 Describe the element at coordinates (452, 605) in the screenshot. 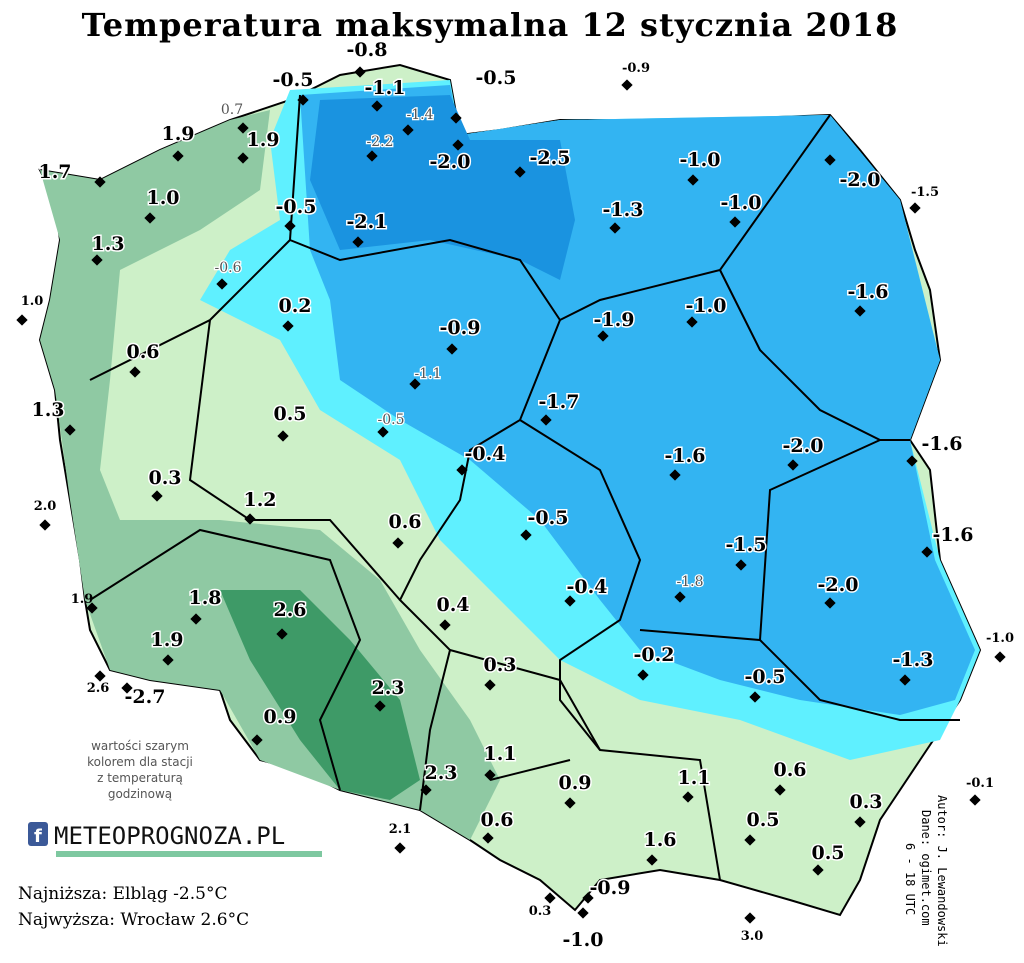

I see `station-label: 0.4` at that location.